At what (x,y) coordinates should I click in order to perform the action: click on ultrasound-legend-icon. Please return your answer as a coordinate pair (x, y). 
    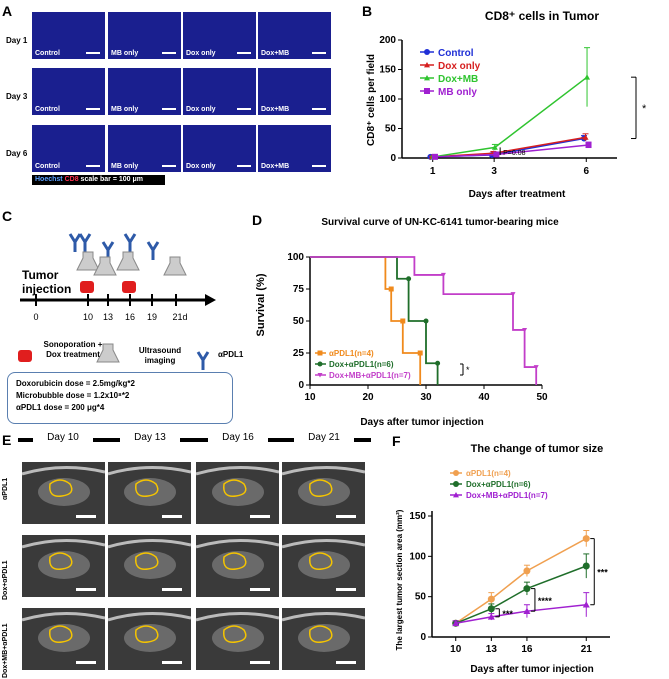
    Looking at the image, I should click on (108, 353).